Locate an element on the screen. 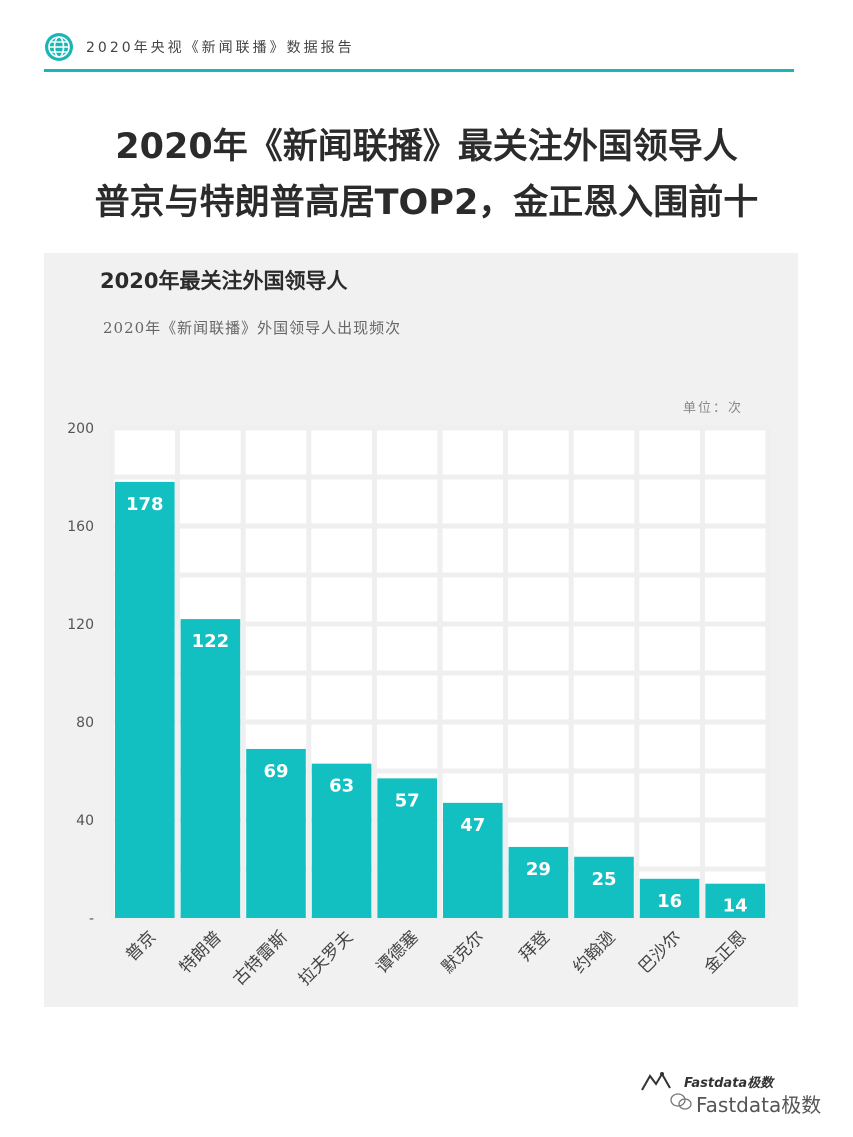 Image resolution: width=853 pixels, height=1137 pixels. x-category-label: 拉夫罗夫 is located at coordinates (326, 958).